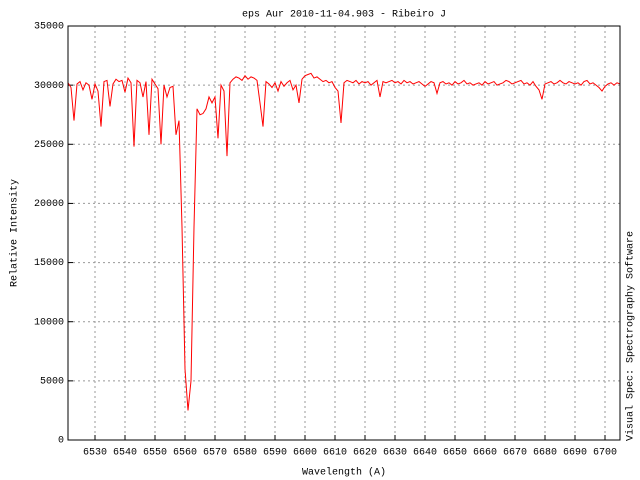 This screenshot has height=480, width=640. I want to click on x-tick-label: 6600, so click(305, 453).